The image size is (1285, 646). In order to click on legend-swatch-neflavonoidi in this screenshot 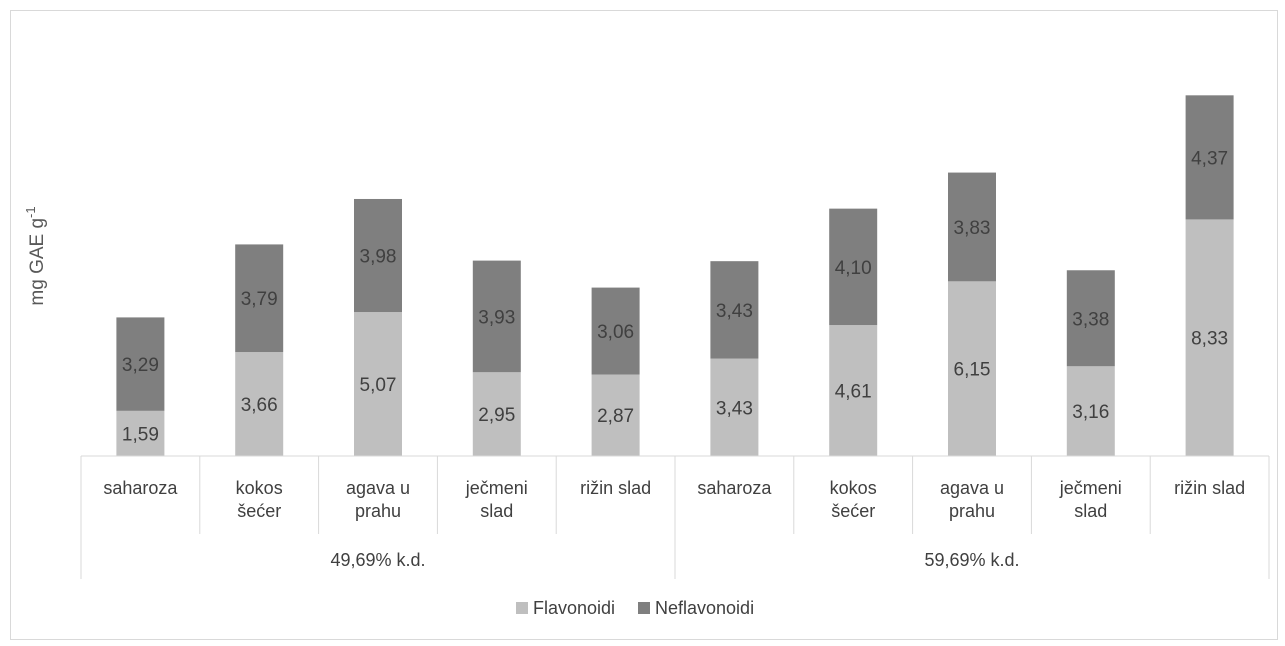, I will do `click(644, 608)`.